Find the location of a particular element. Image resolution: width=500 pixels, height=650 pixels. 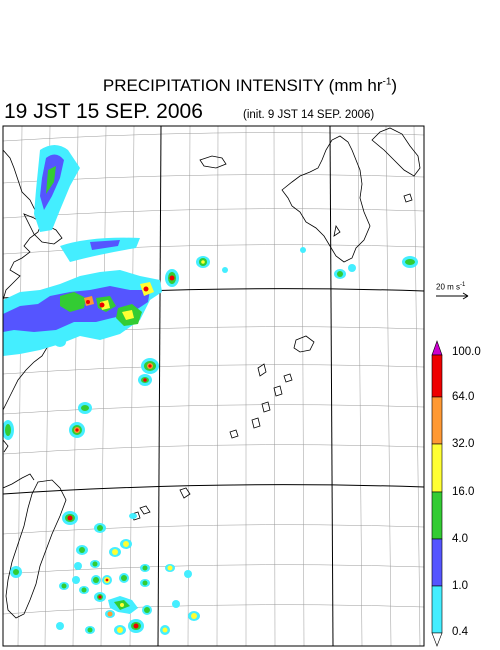

colorbar-triangle-max is located at coordinates (437, 348).